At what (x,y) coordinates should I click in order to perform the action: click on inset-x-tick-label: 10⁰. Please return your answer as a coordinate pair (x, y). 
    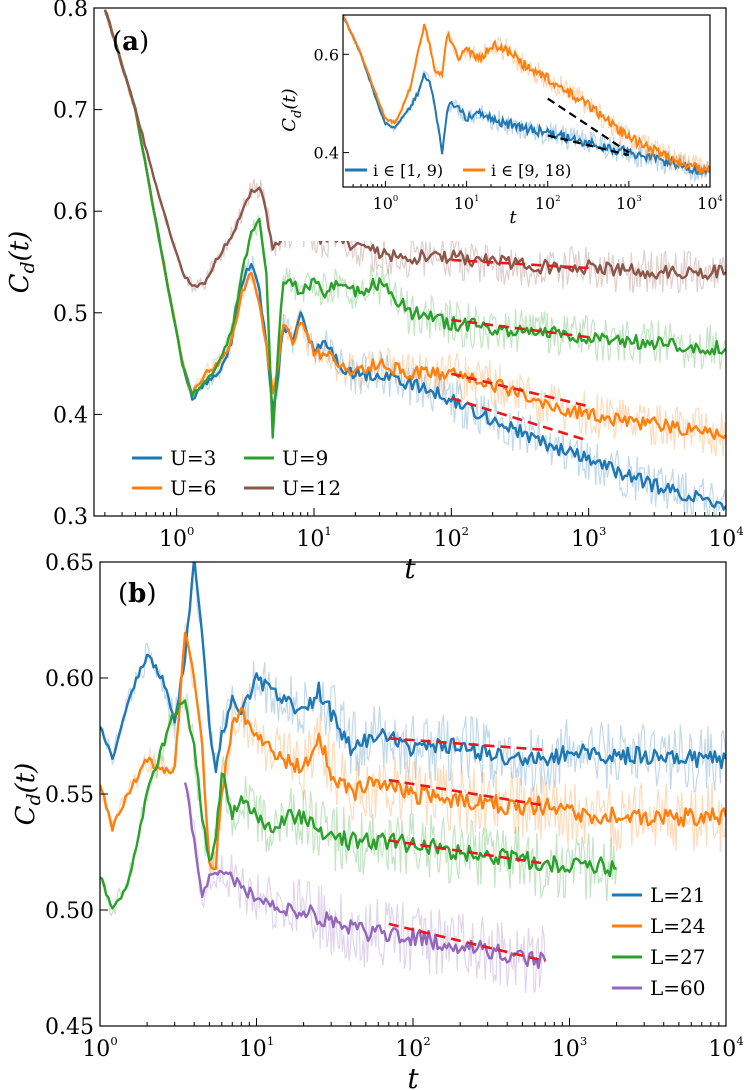
    Looking at the image, I should click on (386, 203).